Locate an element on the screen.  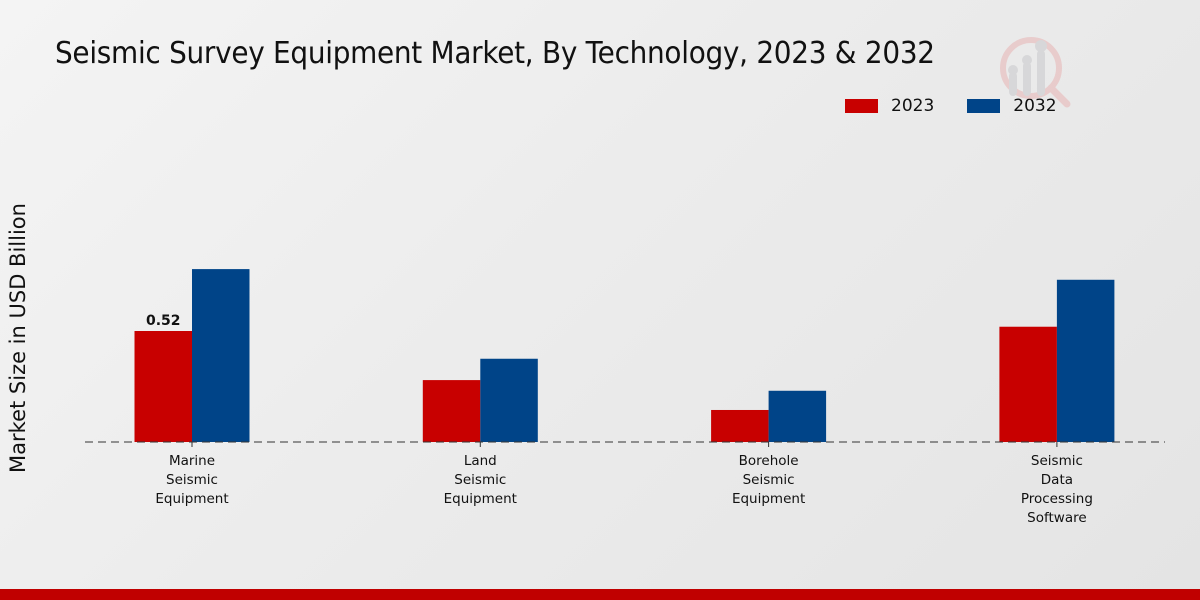
x-tick-label-1: Land Seismic Equipment is located at coordinates (480, 480).